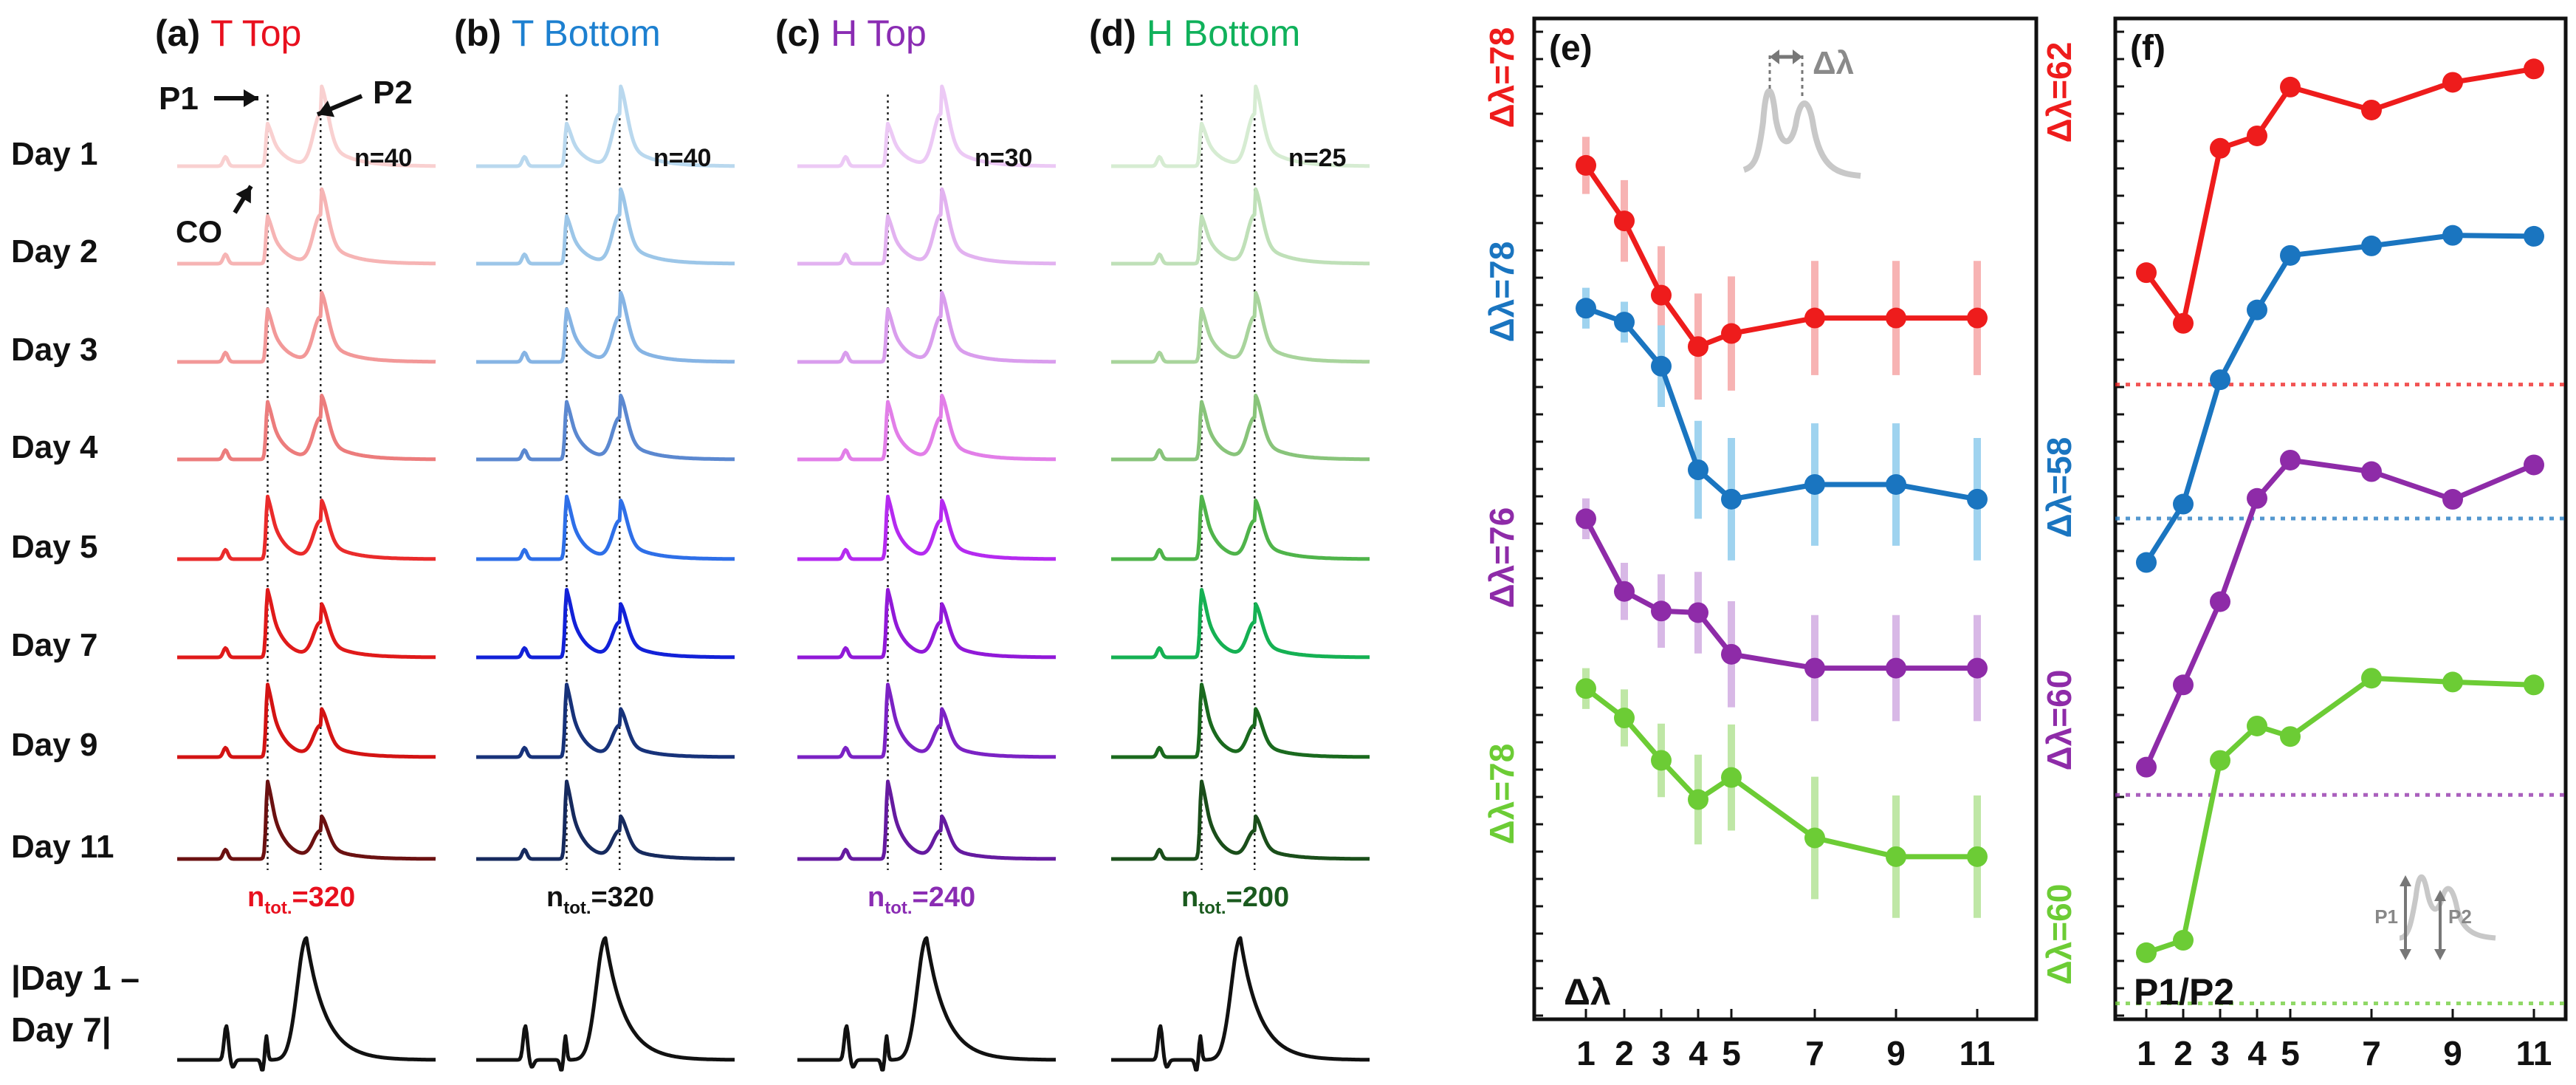  I want to click on inset-p1-arrow-bottom, so click(2405, 954).